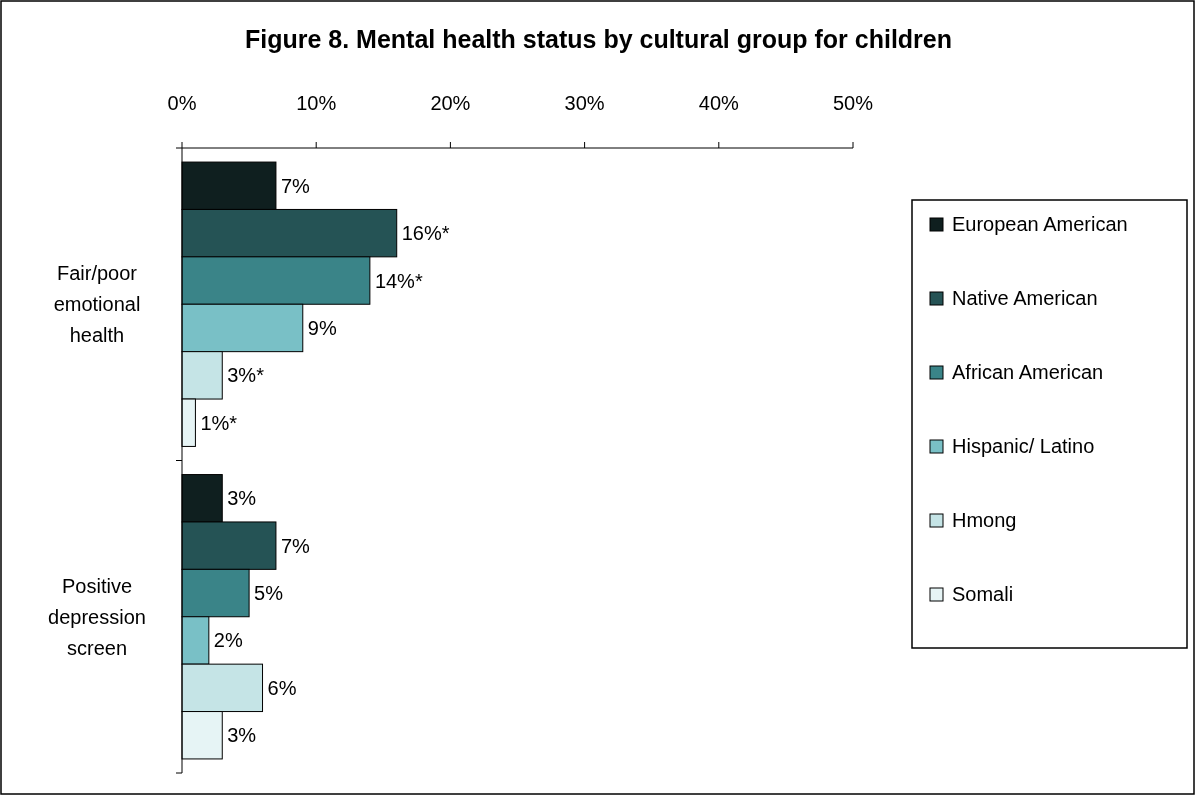 The width and height of the screenshot is (1195, 795). Describe the element at coordinates (219, 422) in the screenshot. I see `data-label: 1%*` at that location.